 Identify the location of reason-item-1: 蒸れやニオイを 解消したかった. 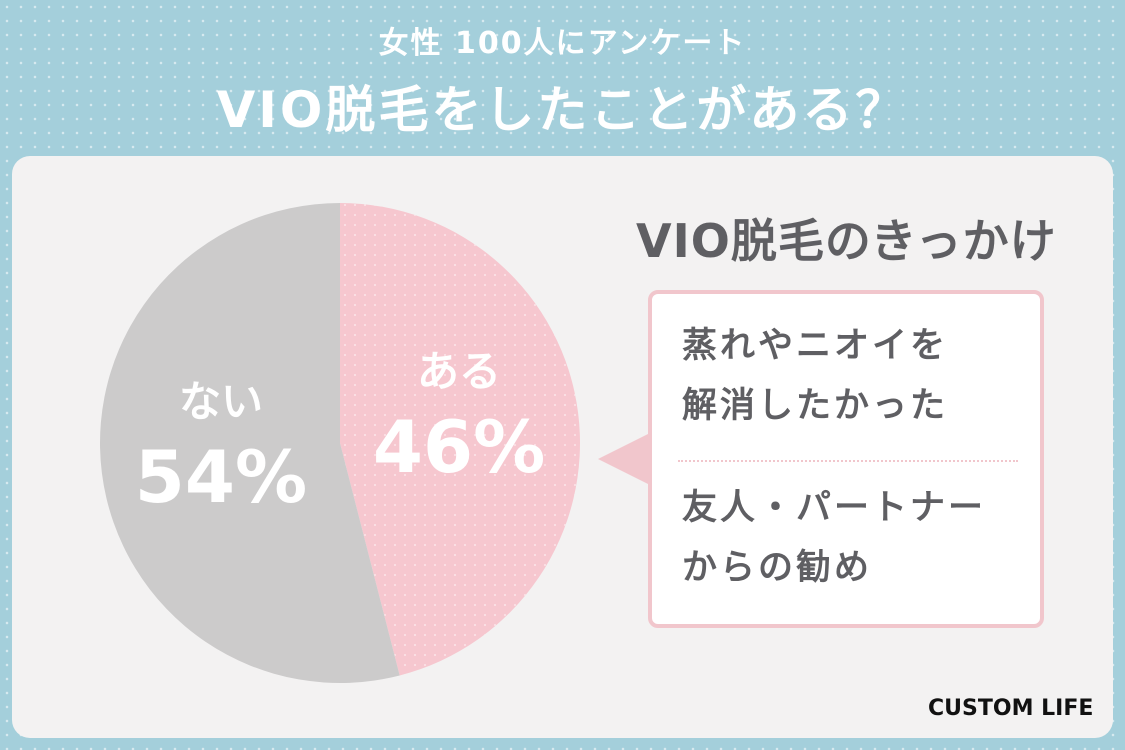
(852, 376).